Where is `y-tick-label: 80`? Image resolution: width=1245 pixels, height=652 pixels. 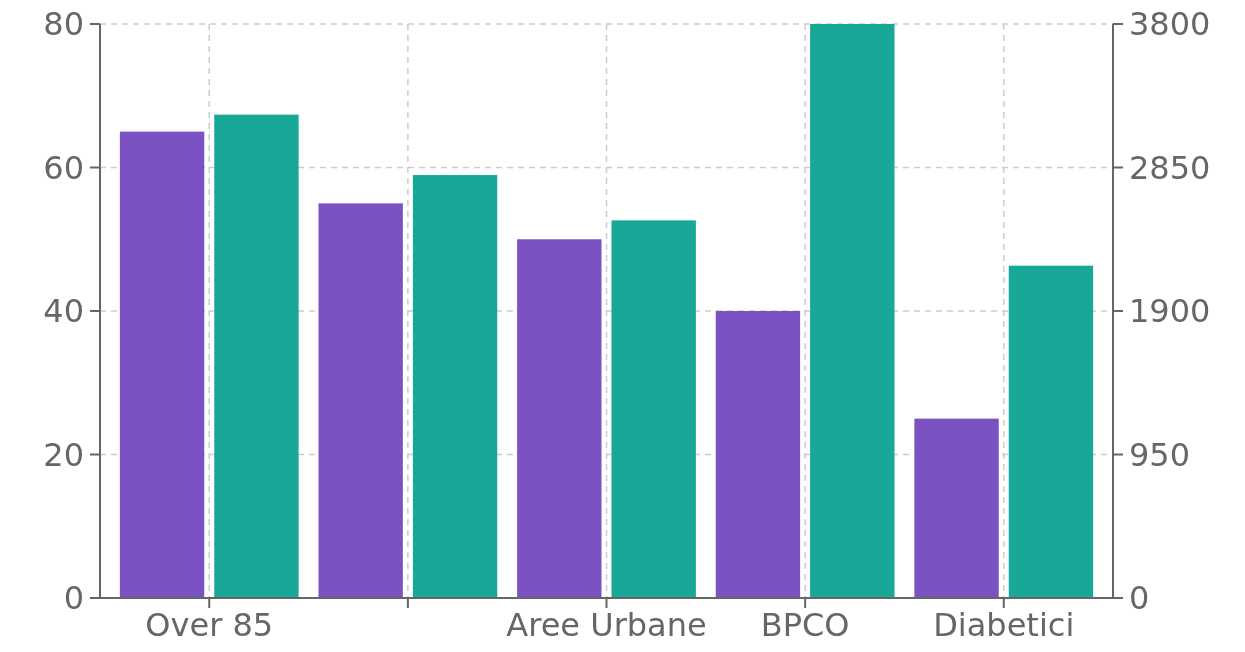
y-tick-label: 80 is located at coordinates (63, 24).